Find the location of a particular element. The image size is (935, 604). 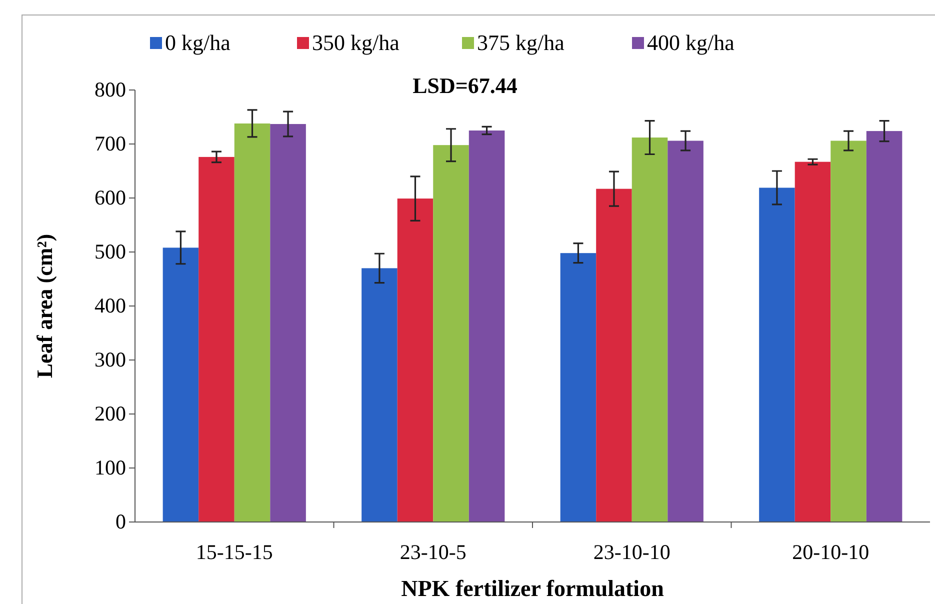

x-tick-label: 20-10-10 is located at coordinates (831, 552).